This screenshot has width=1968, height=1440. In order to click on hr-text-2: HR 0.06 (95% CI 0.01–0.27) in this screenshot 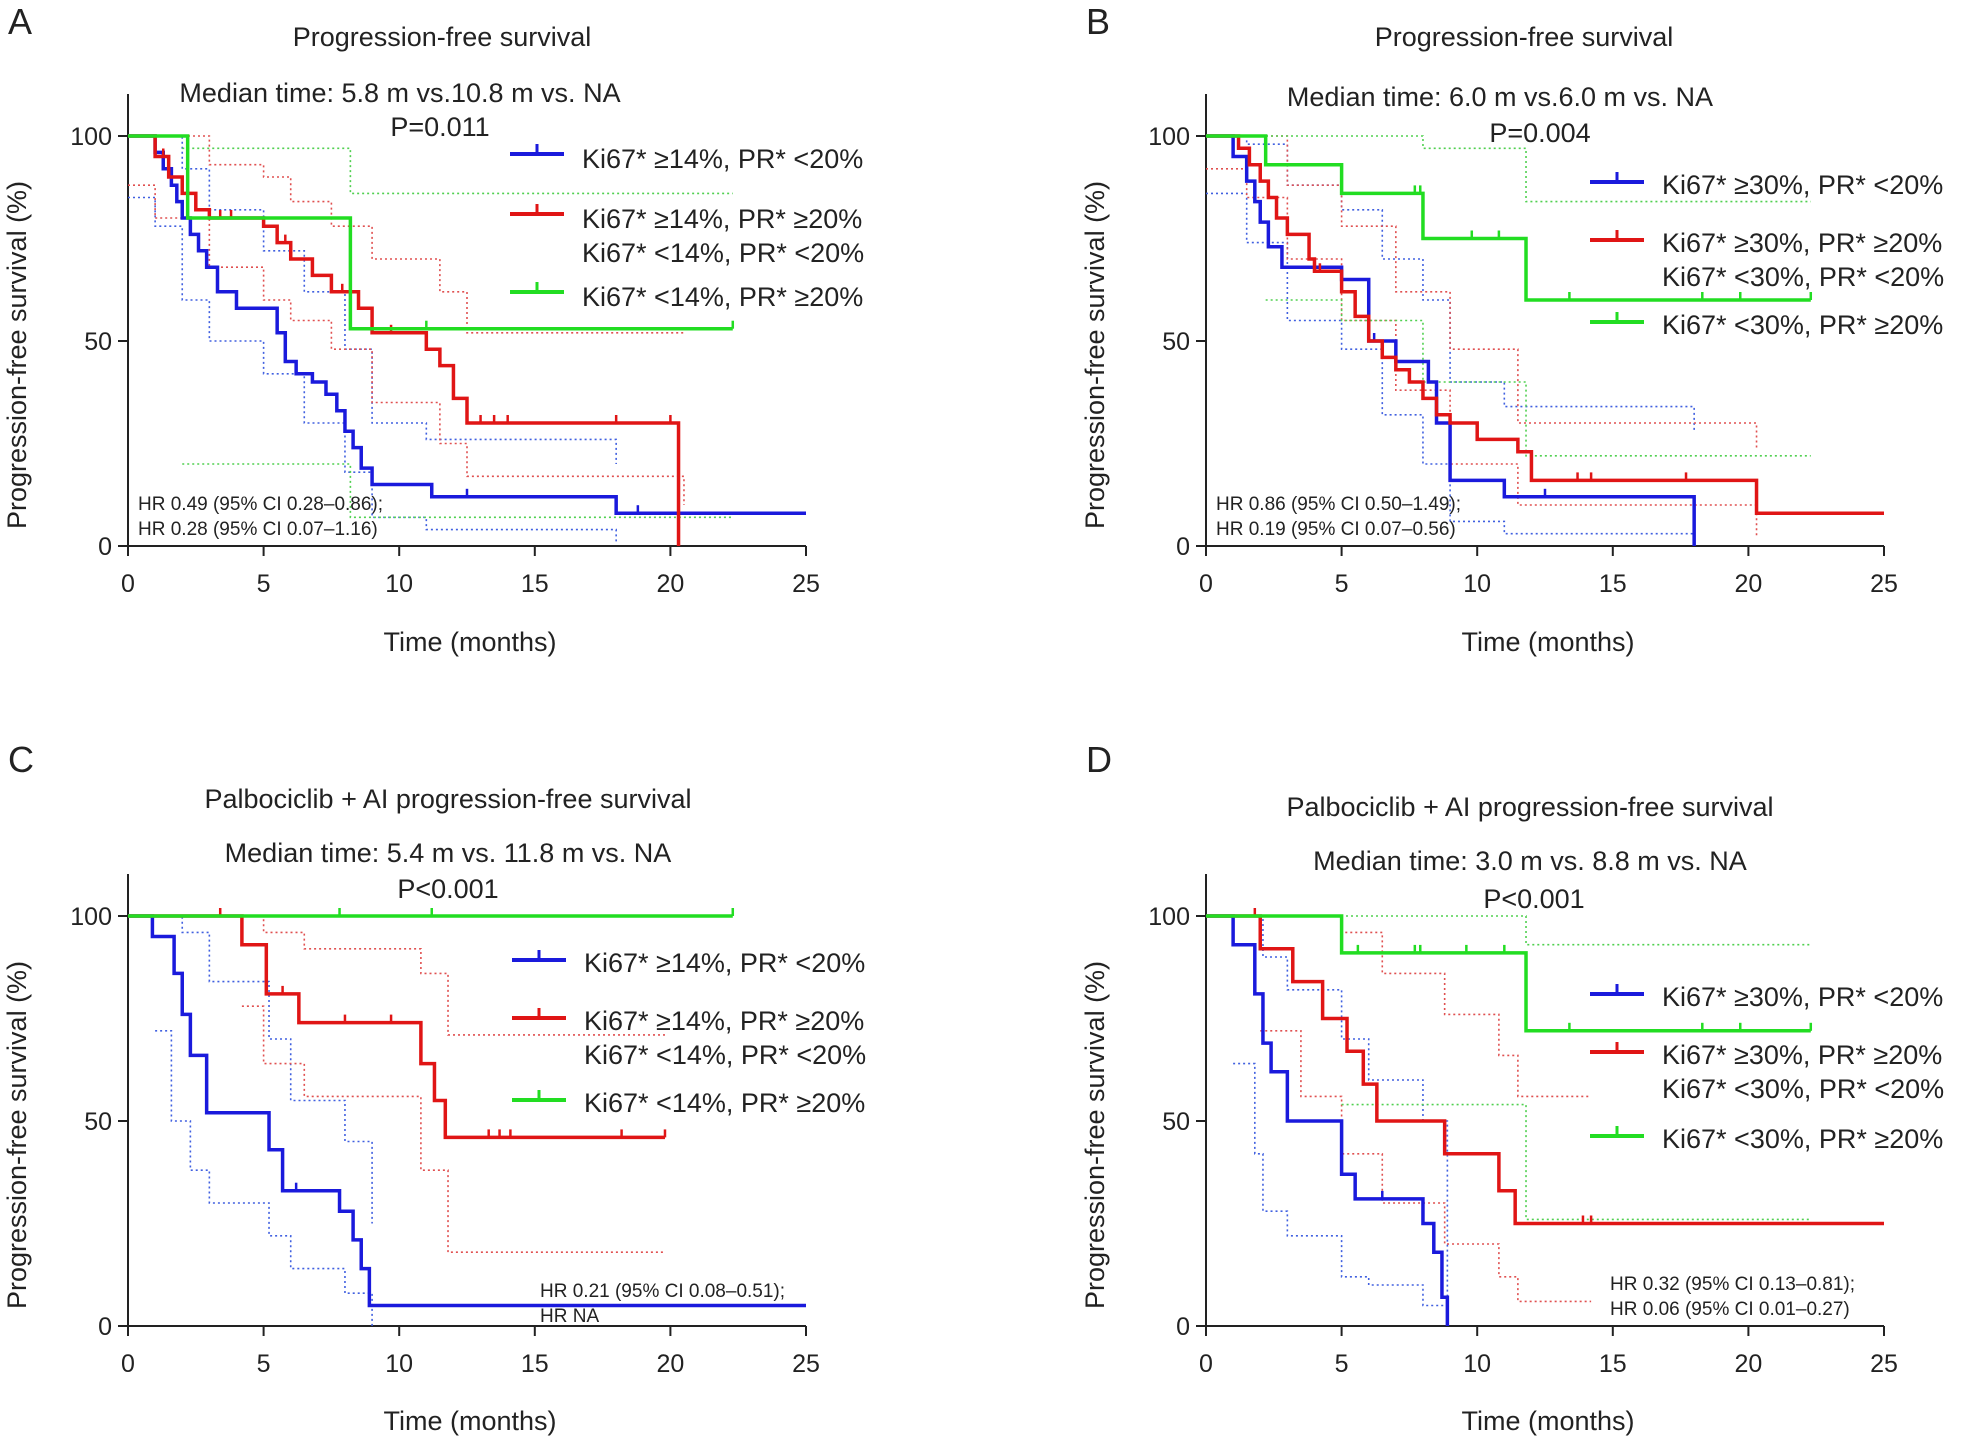, I will do `click(1730, 1309)`.